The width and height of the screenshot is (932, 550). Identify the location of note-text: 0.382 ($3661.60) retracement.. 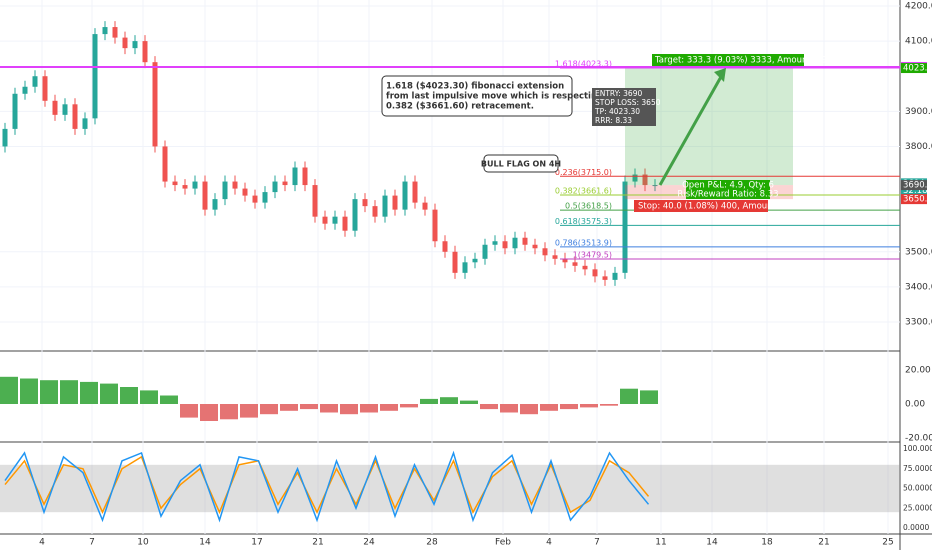
(460, 107).